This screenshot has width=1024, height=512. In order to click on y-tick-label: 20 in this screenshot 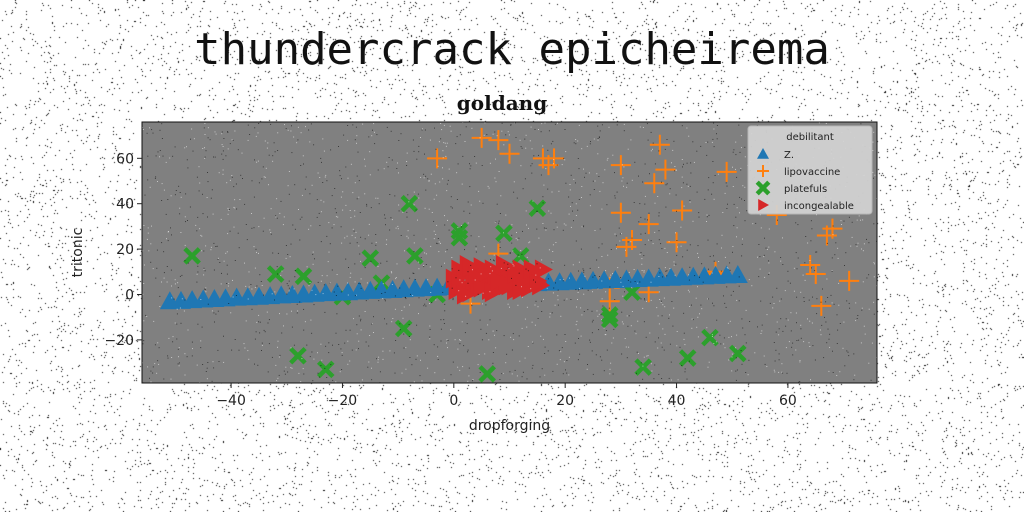, I will do `click(125, 250)`.